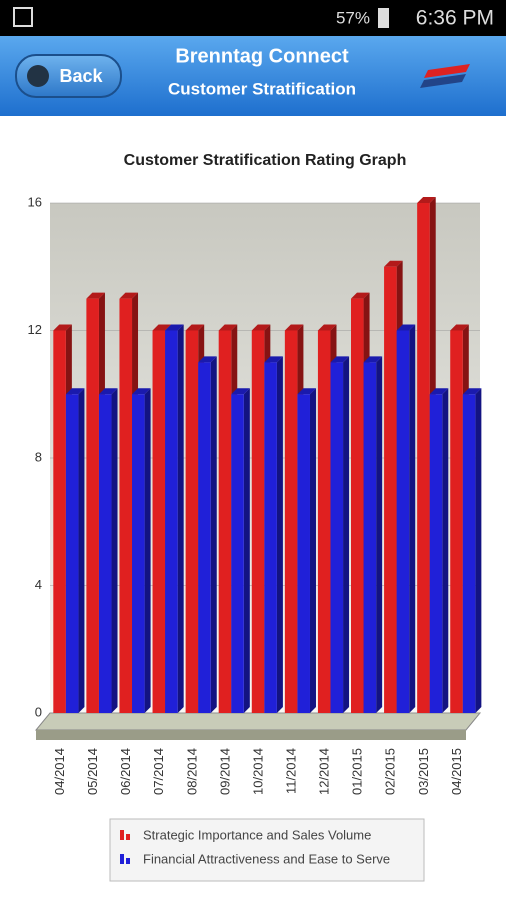 Image resolution: width=506 pixels, height=905 pixels. What do you see at coordinates (383, 18) in the screenshot?
I see `battery-icon` at bounding box center [383, 18].